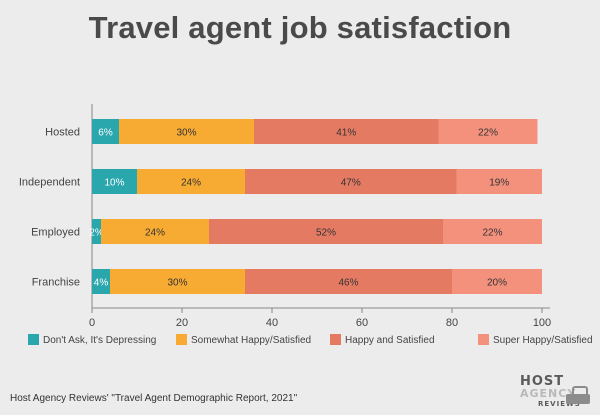 The image size is (600, 415). What do you see at coordinates (272, 323) in the screenshot?
I see `x-tick-label: 40` at bounding box center [272, 323].